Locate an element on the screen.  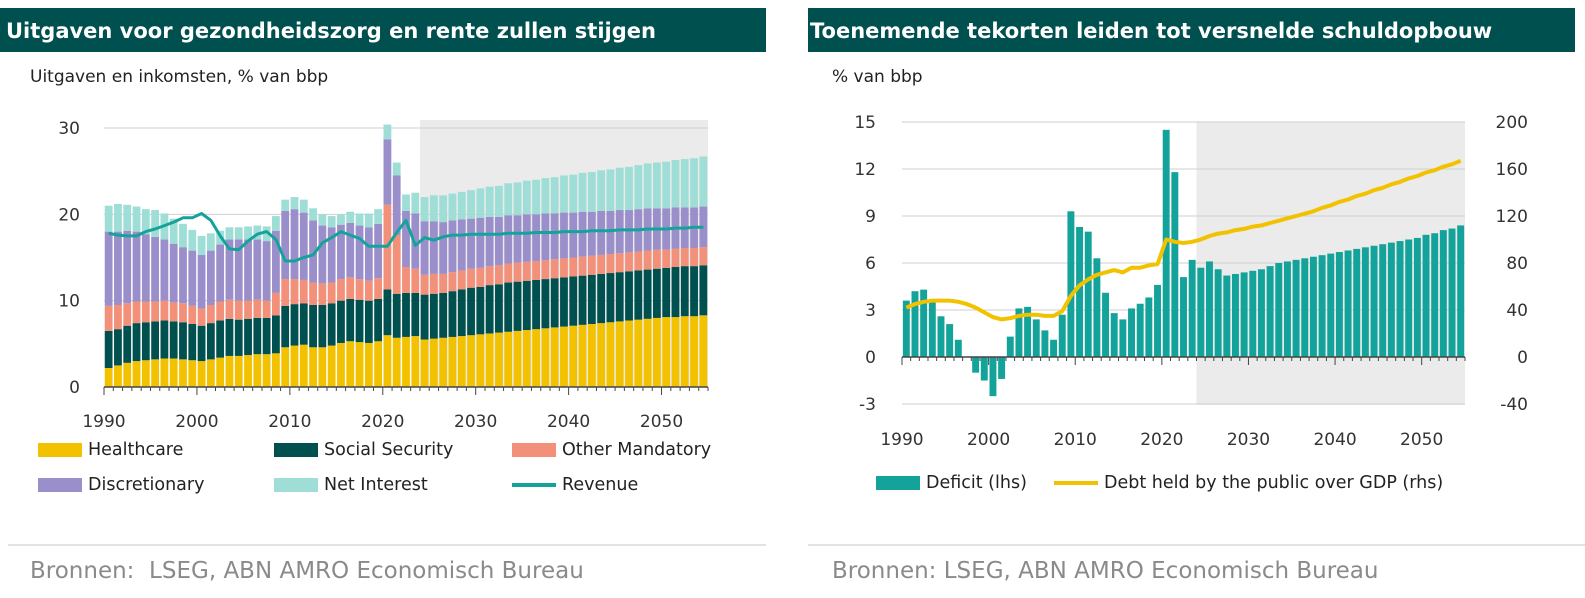
legend-label: Social Security is located at coordinates (389, 450).